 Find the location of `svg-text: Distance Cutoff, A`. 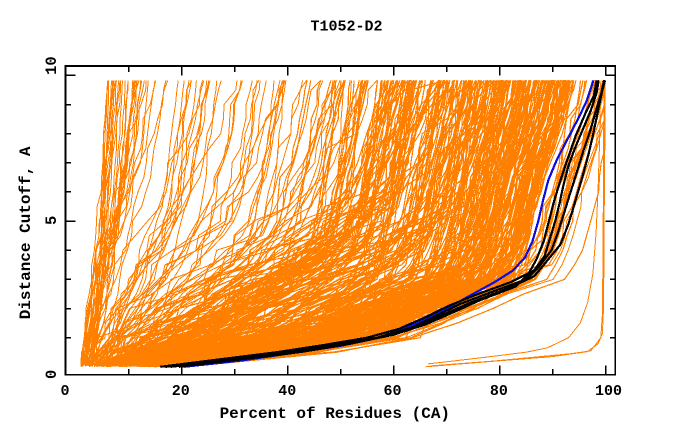

svg-text: Distance Cutoff, A is located at coordinates (26, 232).